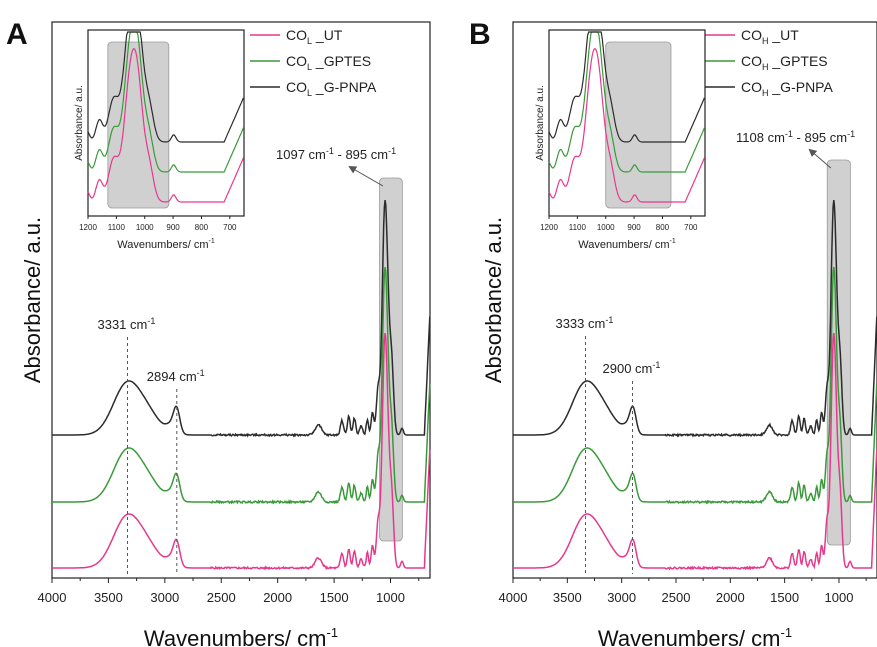 The width and height of the screenshot is (877, 647). Describe the element at coordinates (336, 154) in the screenshot. I see `band-range-label: 1097 cm-1 - 895 cm-1` at that location.